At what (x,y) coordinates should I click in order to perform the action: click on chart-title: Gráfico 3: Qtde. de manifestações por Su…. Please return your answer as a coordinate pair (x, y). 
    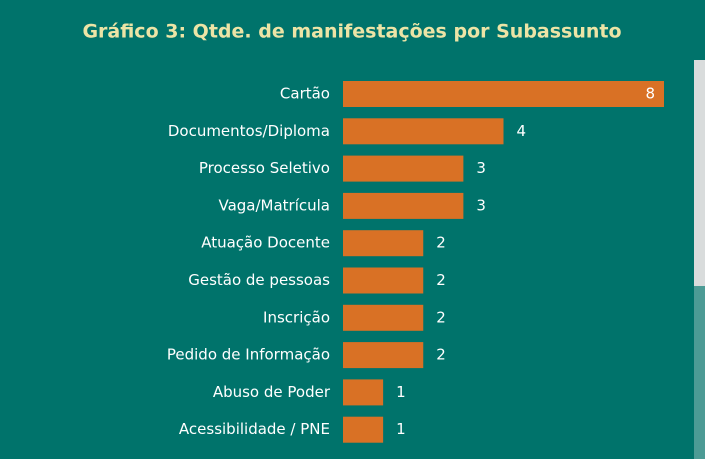
    Looking at the image, I should click on (351, 32).